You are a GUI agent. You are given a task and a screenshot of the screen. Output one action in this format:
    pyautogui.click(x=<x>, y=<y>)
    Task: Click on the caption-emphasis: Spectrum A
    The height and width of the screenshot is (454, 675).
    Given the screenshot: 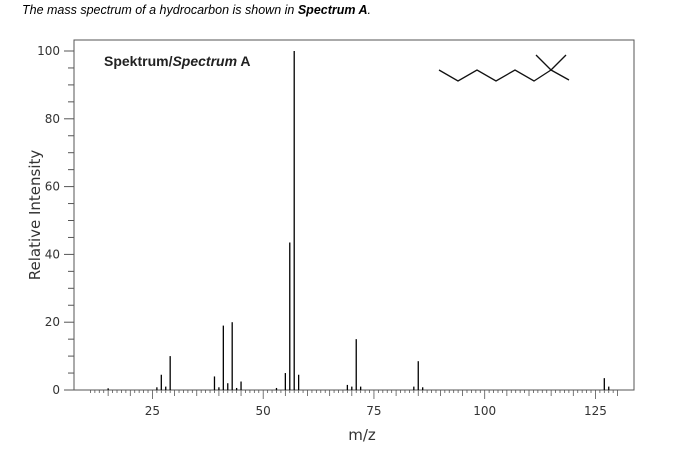 What is the action you would take?
    pyautogui.click(x=332, y=10)
    